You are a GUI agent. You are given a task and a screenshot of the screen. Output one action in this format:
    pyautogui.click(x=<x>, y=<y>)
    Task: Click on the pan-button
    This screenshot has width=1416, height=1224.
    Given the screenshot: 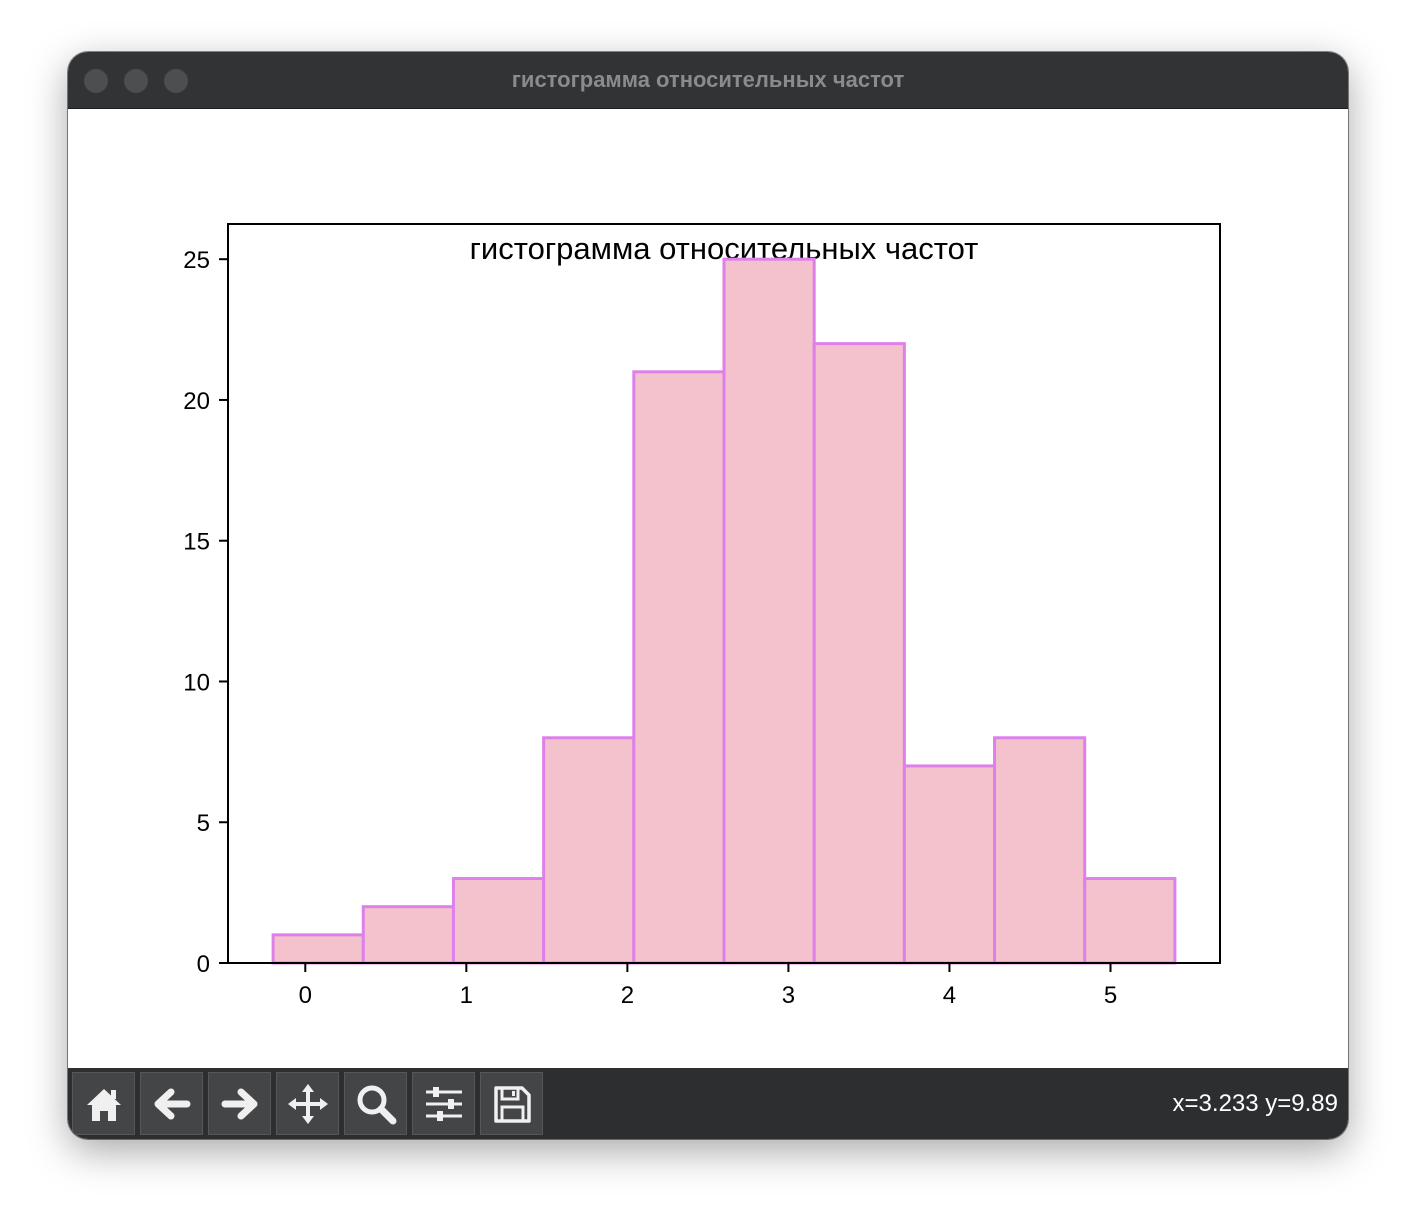 What is the action you would take?
    pyautogui.click(x=307, y=1103)
    